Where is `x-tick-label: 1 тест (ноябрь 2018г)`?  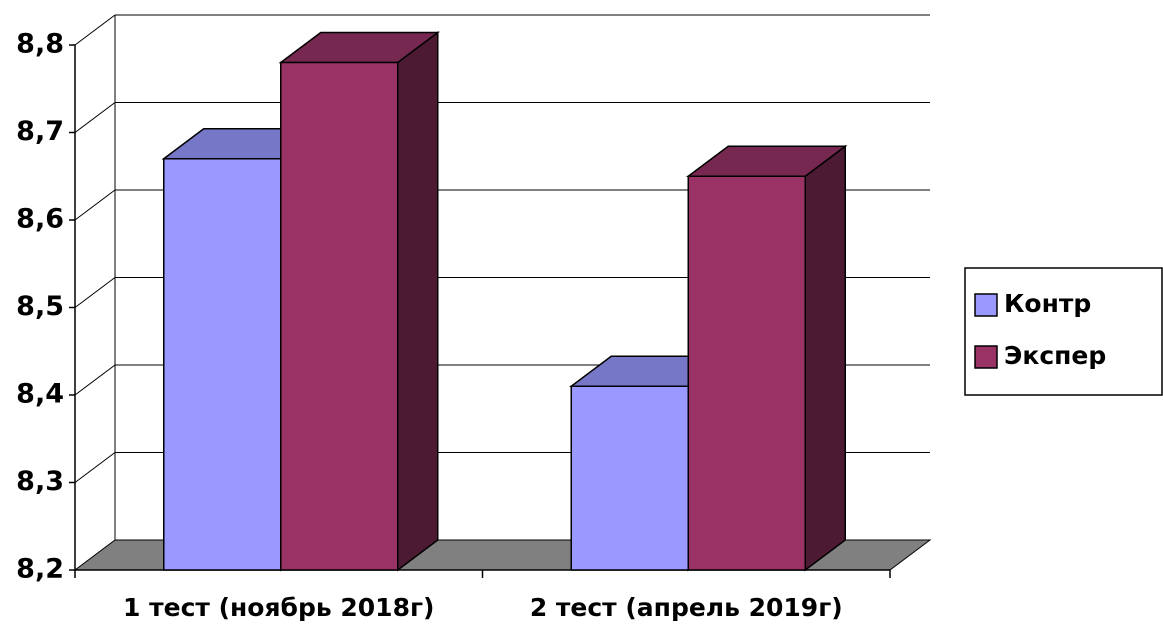 x-tick-label: 1 тест (ноябрь 2018г) is located at coordinates (278, 607).